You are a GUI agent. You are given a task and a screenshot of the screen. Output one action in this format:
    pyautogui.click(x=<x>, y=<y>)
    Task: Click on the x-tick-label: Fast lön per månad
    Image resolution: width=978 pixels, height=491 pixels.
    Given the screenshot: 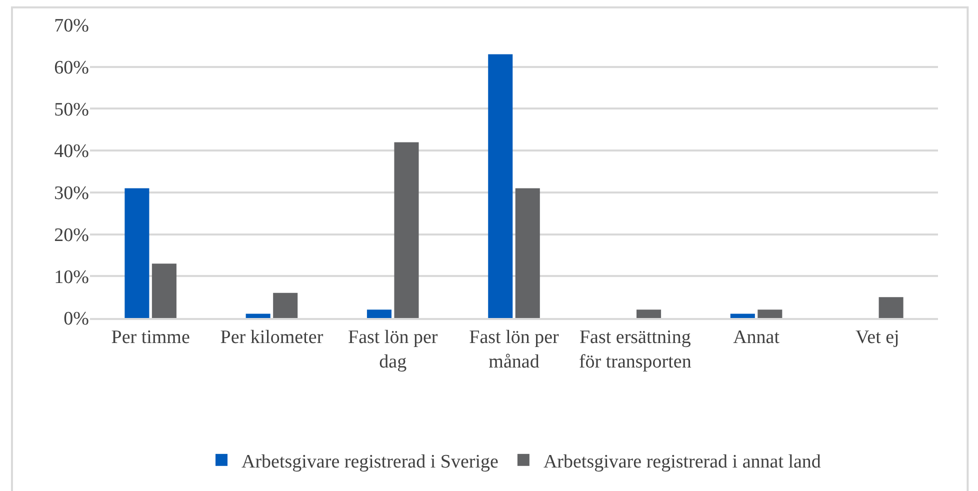 What is the action you would take?
    pyautogui.click(x=514, y=349)
    